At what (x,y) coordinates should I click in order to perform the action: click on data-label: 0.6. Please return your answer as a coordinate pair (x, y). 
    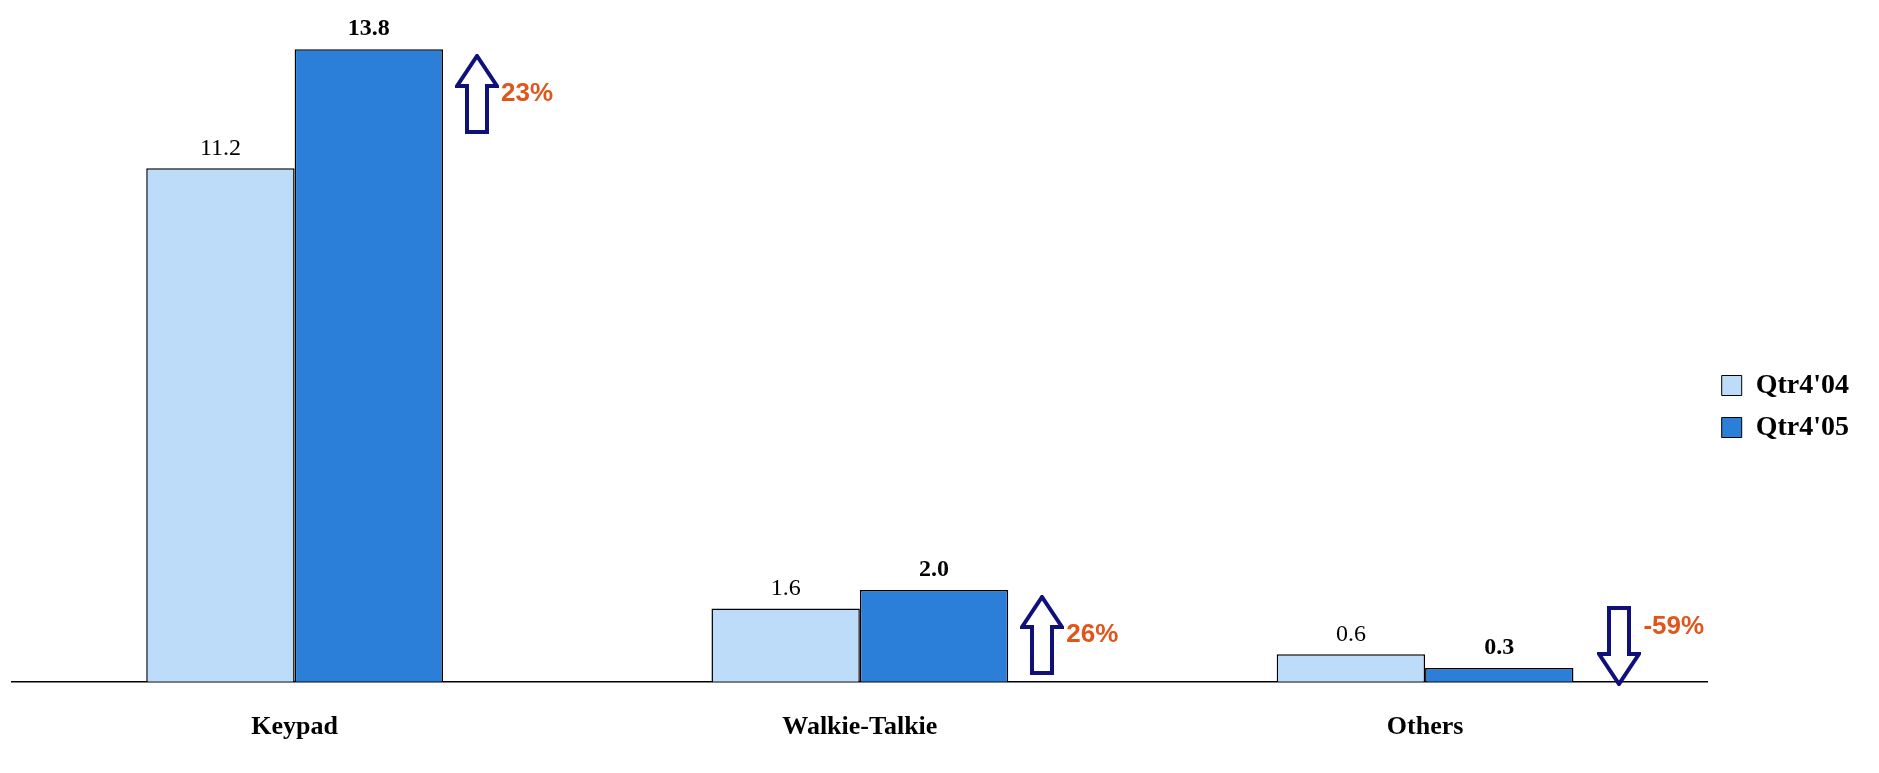
    Looking at the image, I should click on (1350, 632).